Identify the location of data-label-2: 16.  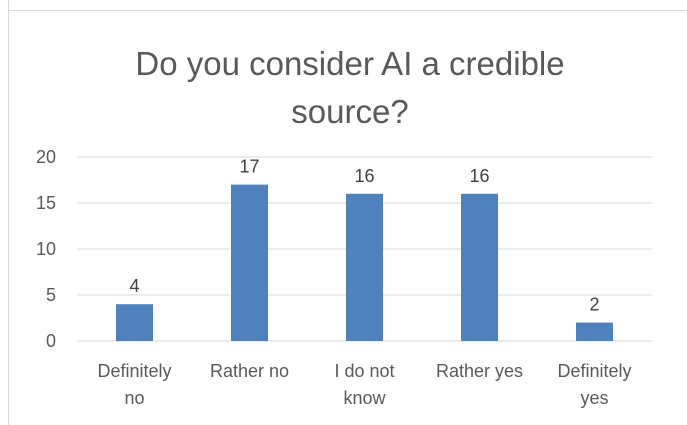
(364, 176).